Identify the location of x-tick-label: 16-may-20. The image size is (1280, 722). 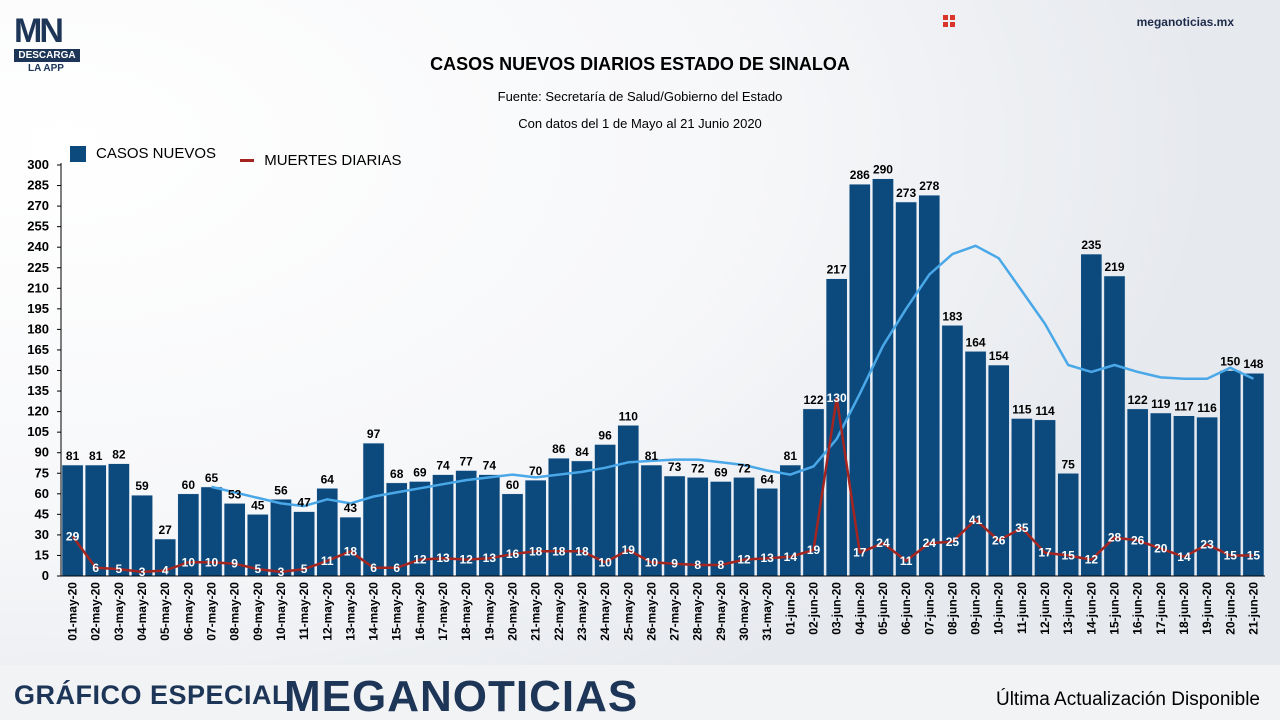
(420, 611).